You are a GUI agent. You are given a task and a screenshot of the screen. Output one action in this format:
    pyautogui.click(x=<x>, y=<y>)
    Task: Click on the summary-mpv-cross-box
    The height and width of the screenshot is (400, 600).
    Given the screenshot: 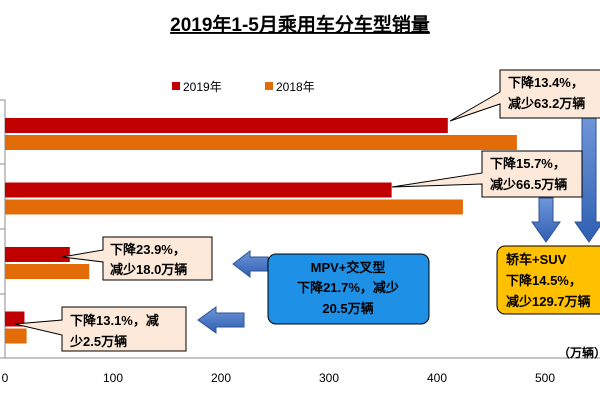 What is the action you would take?
    pyautogui.click(x=348, y=289)
    